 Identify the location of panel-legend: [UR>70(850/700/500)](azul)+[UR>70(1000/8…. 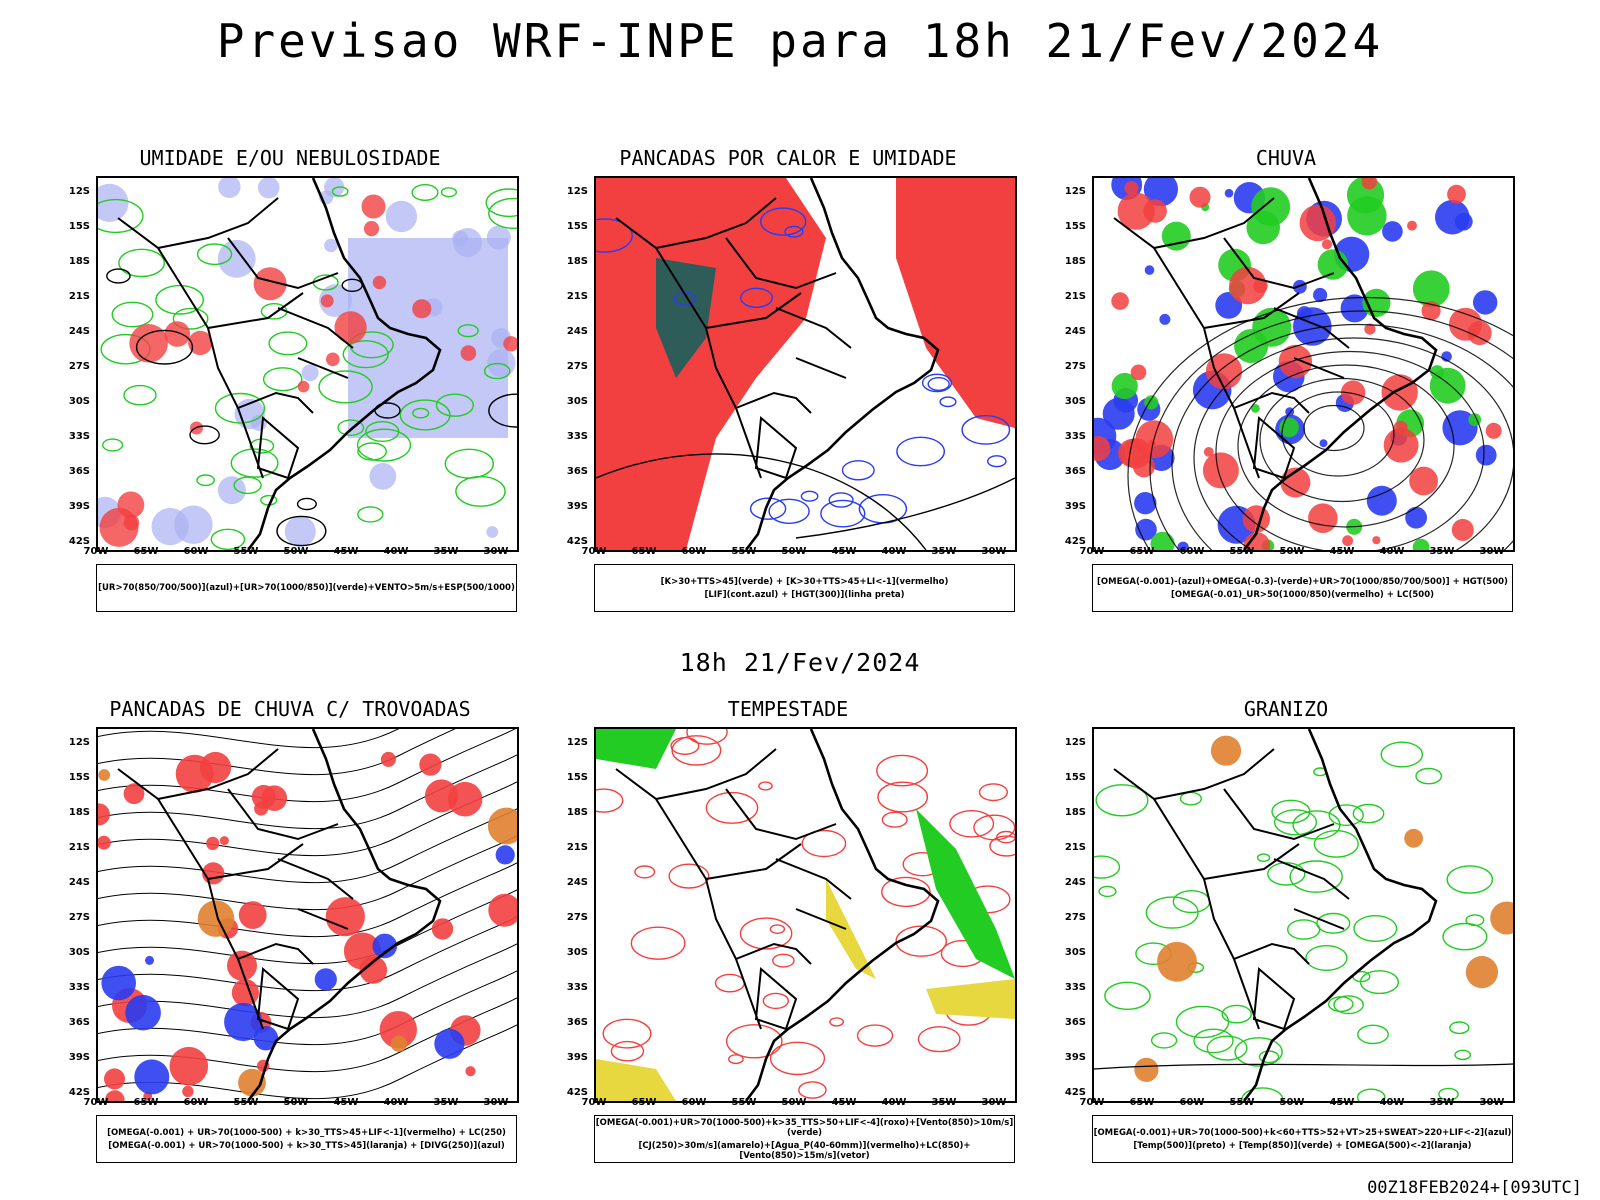
(306, 588).